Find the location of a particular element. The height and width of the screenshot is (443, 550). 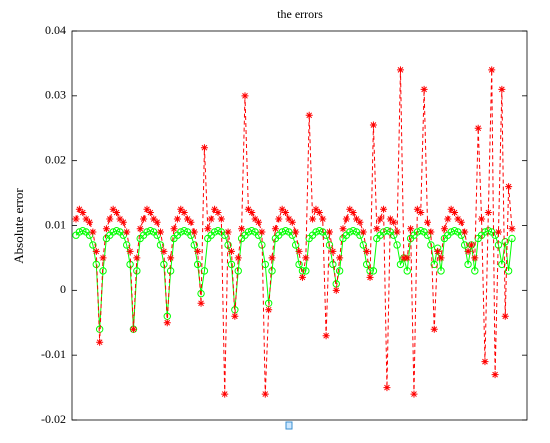

y-axis-label: Absolute error is located at coordinates (18, 226).